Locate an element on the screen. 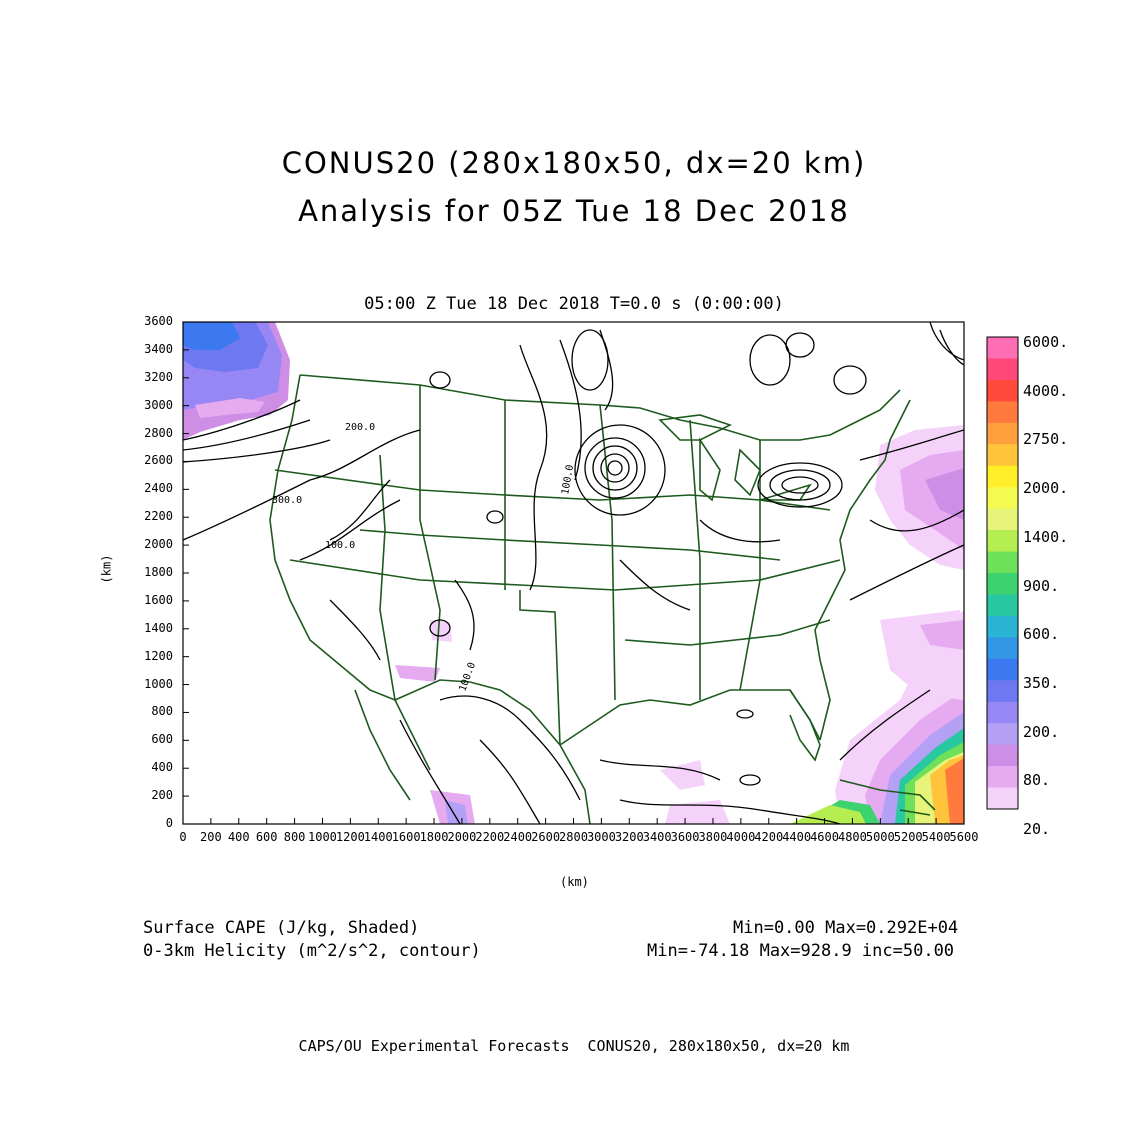 The width and height of the screenshot is (1148, 1148). x-tick-label: 1200 is located at coordinates (350, 837).